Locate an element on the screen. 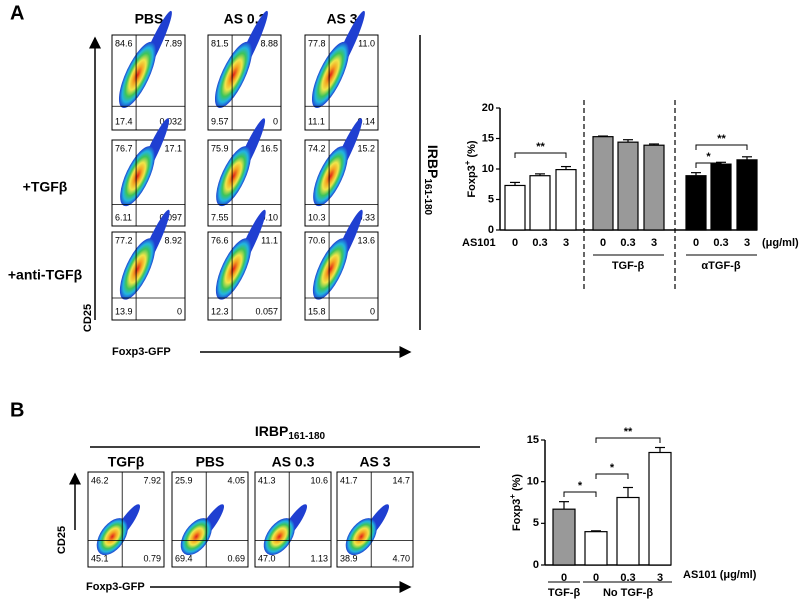  label: 7.92 is located at coordinates (152, 480).